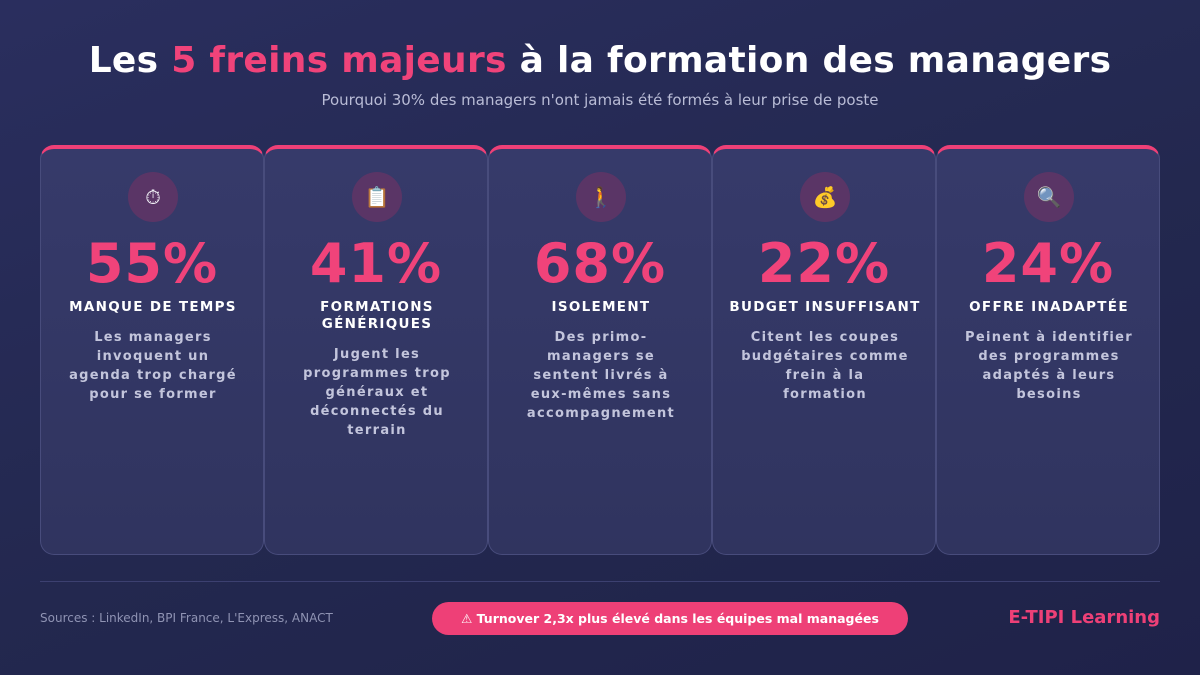 This screenshot has height=675, width=1200. I want to click on card-label: ISOLEMENT, so click(601, 307).